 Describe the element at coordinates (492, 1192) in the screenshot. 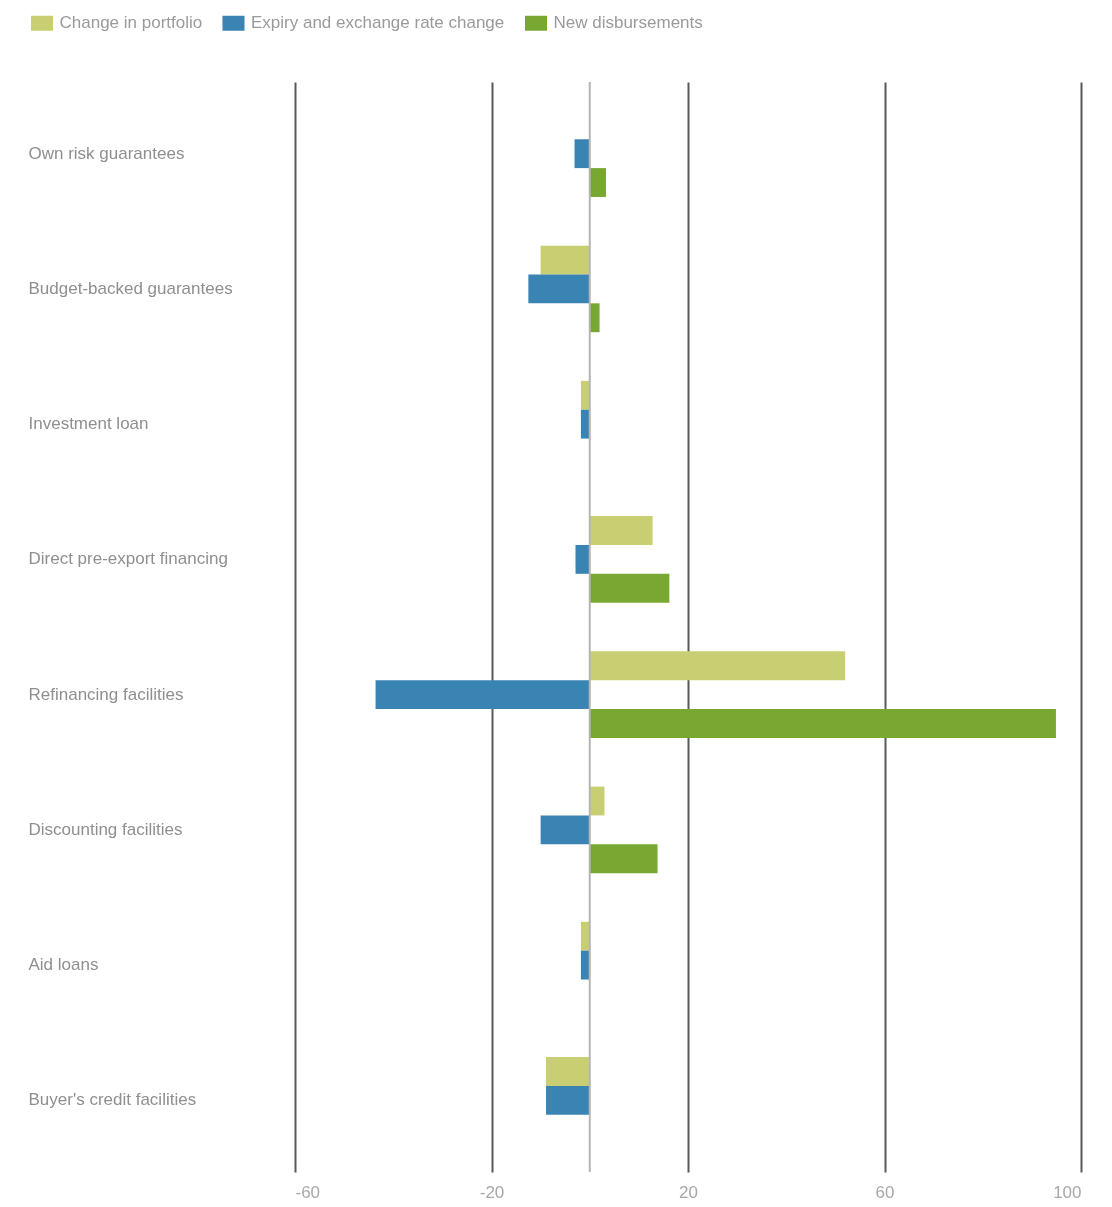

I see `x-tick-label: -20` at that location.